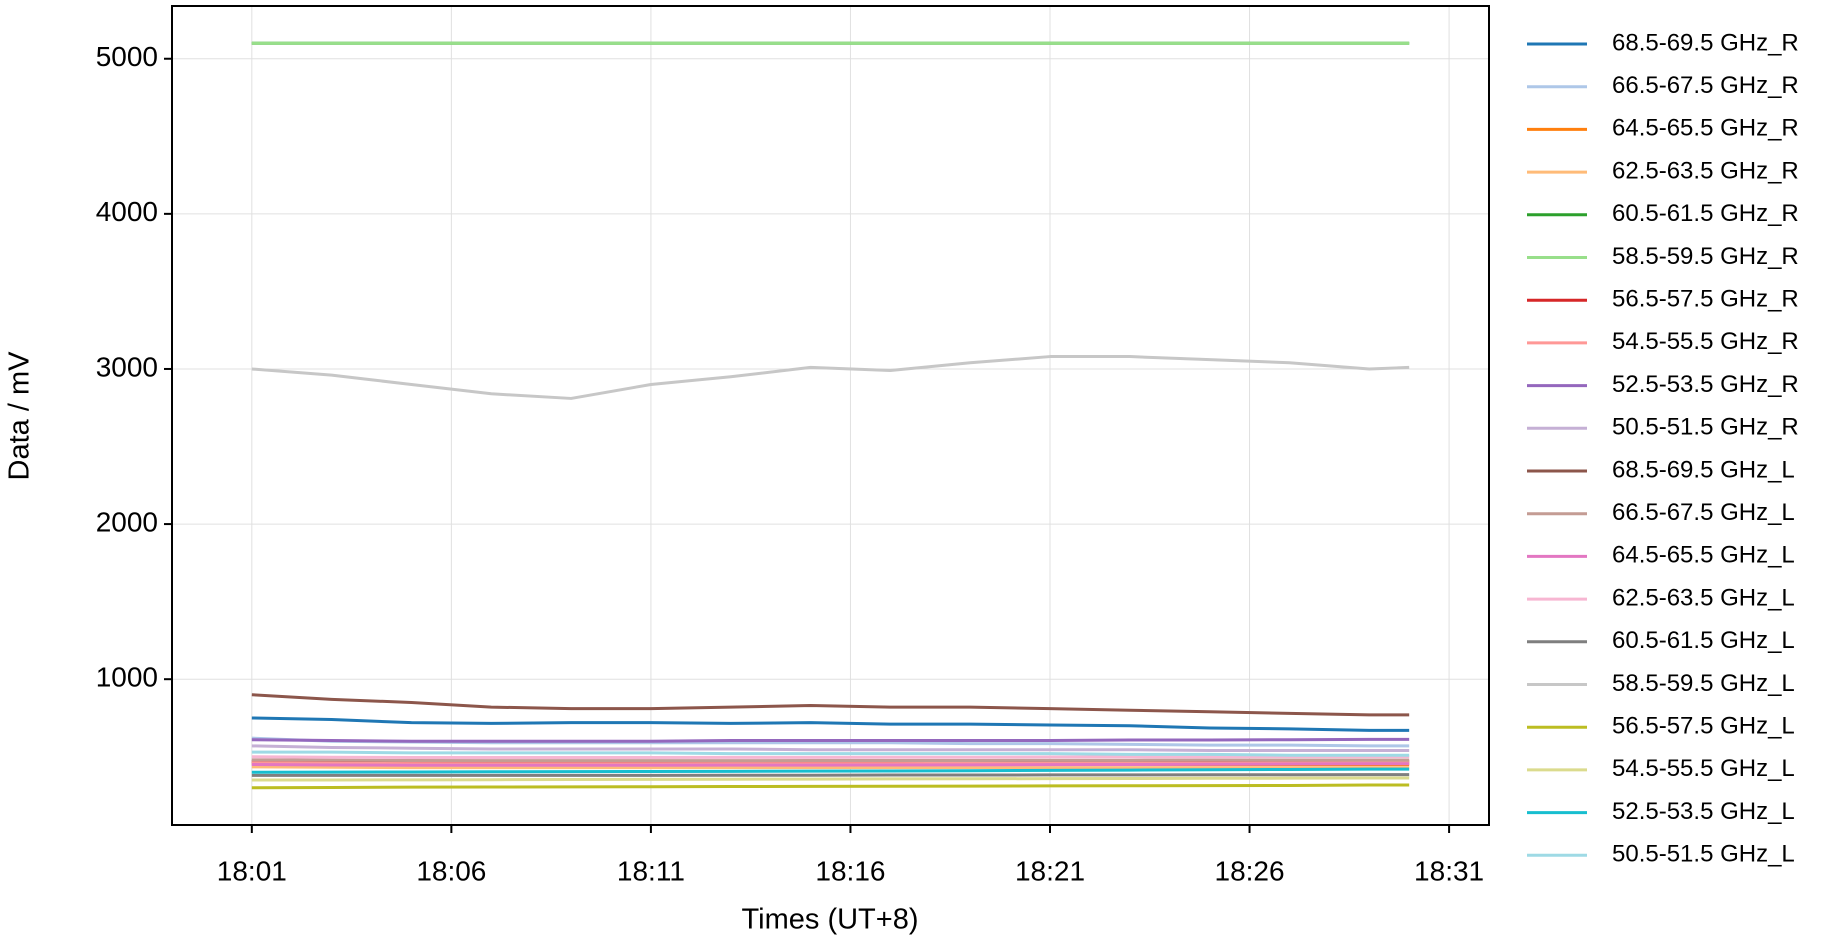  Describe the element at coordinates (850, 870) in the screenshot. I see `x-tick-label: 18:16` at that location.